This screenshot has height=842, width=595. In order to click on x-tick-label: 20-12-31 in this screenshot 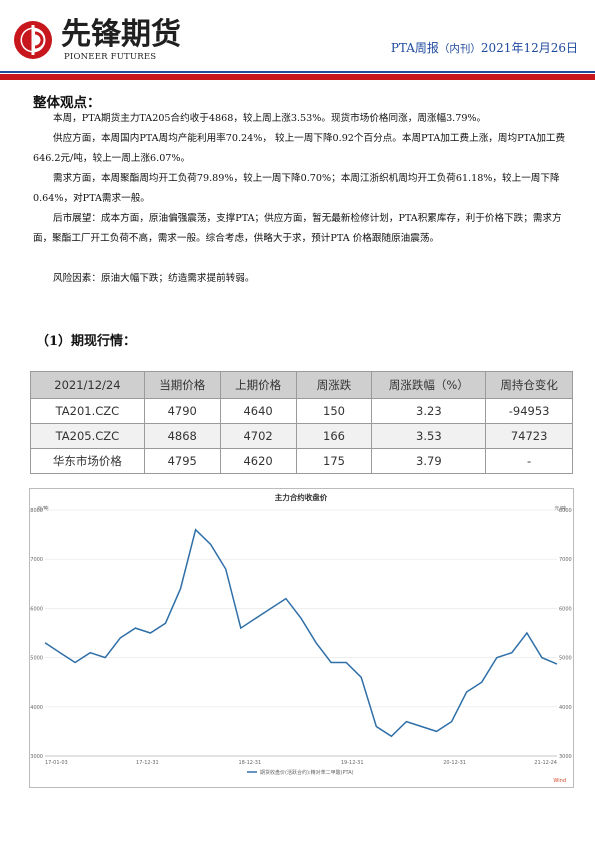, I will do `click(454, 763)`.